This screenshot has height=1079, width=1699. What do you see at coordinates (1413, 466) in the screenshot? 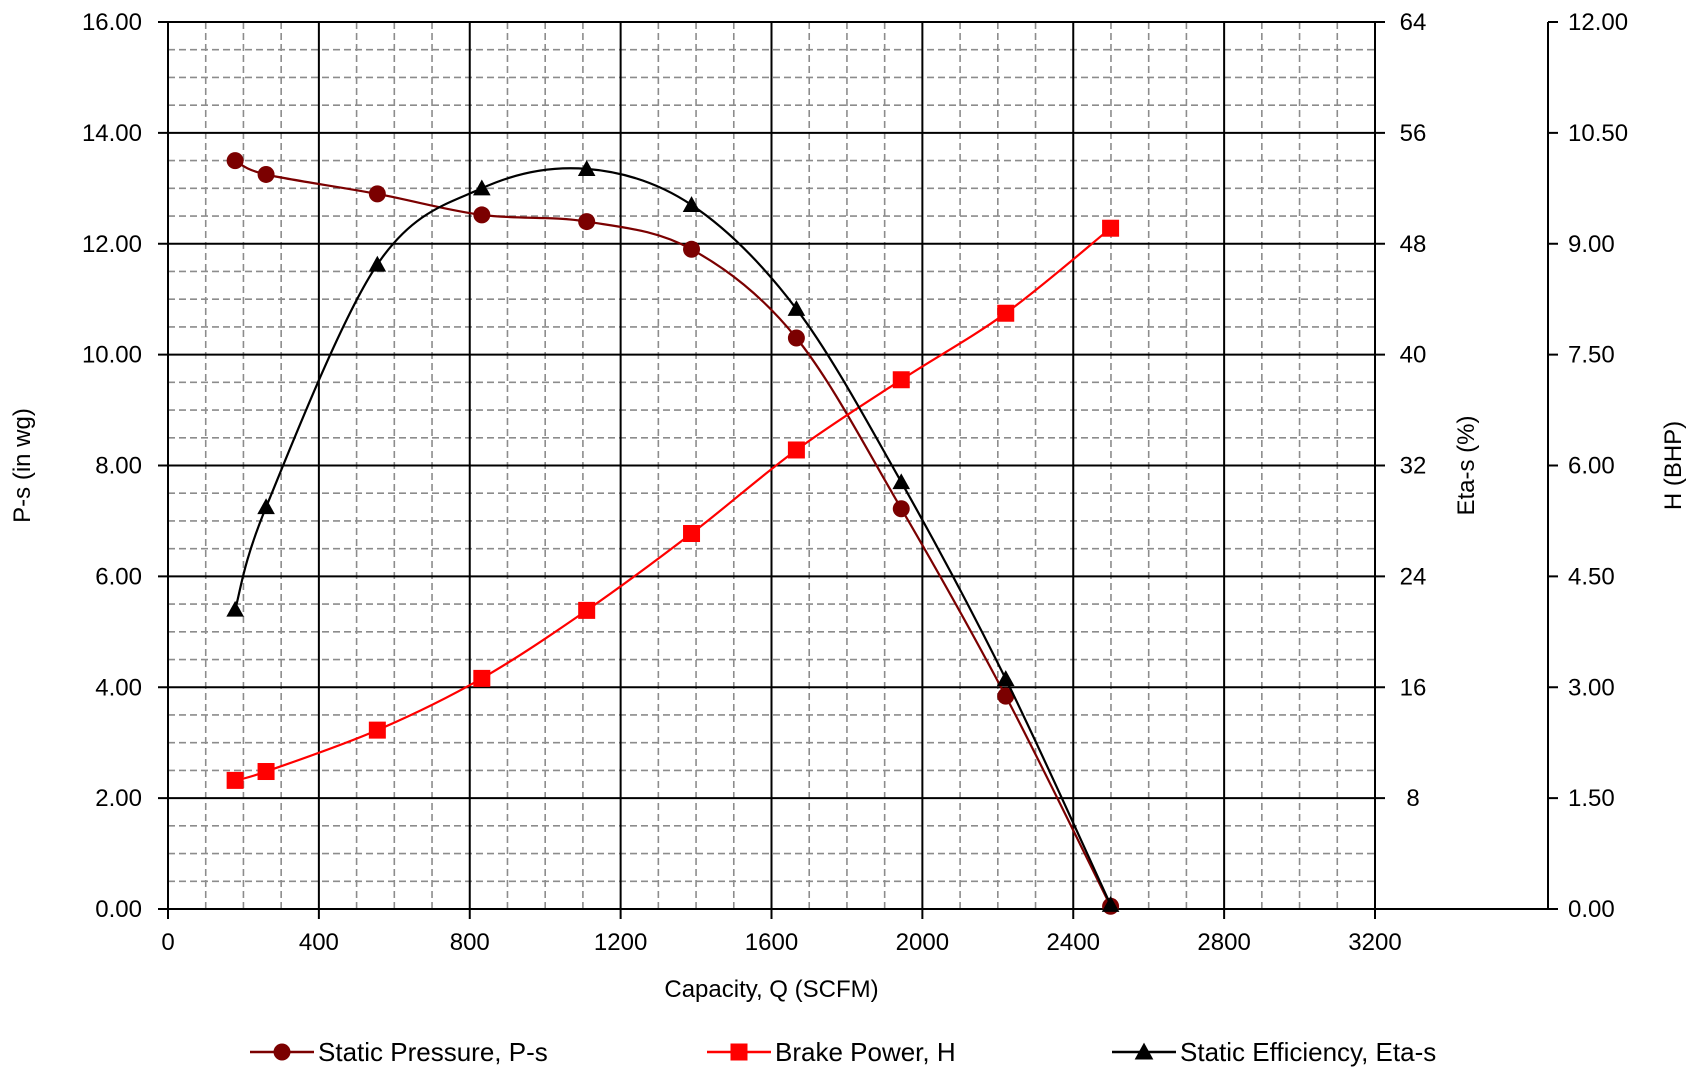
I see `right1-tick-label: 32` at bounding box center [1413, 466].